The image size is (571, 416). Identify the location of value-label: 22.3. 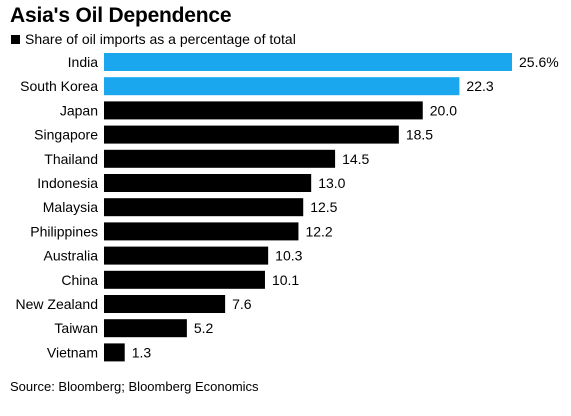
(479, 86).